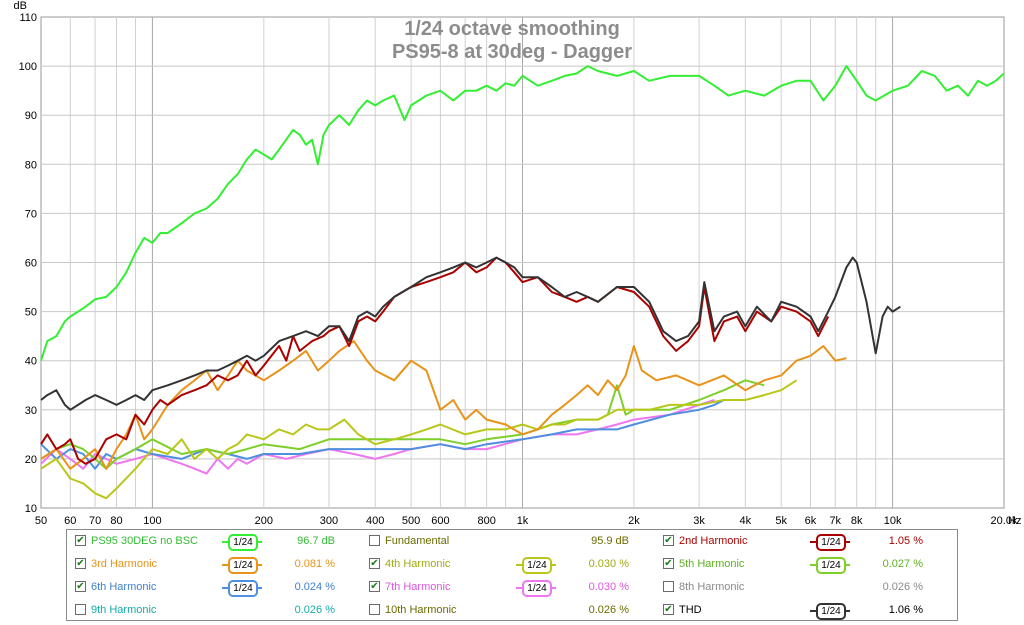 Image resolution: width=1024 pixels, height=625 pixels. I want to click on legend-item: ✔ THD 1/24 1.06 %, so click(808, 610).